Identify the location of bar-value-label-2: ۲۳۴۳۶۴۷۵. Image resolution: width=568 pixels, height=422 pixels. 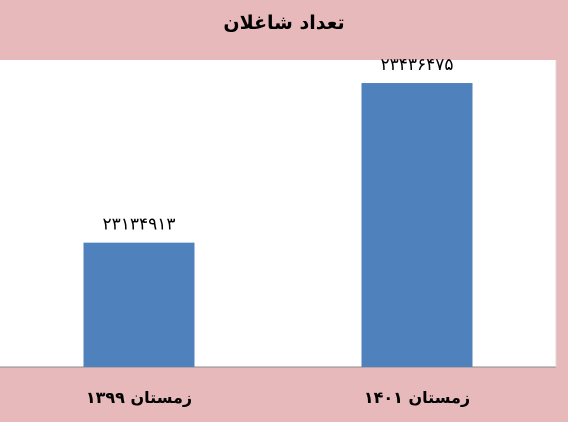
(416, 65).